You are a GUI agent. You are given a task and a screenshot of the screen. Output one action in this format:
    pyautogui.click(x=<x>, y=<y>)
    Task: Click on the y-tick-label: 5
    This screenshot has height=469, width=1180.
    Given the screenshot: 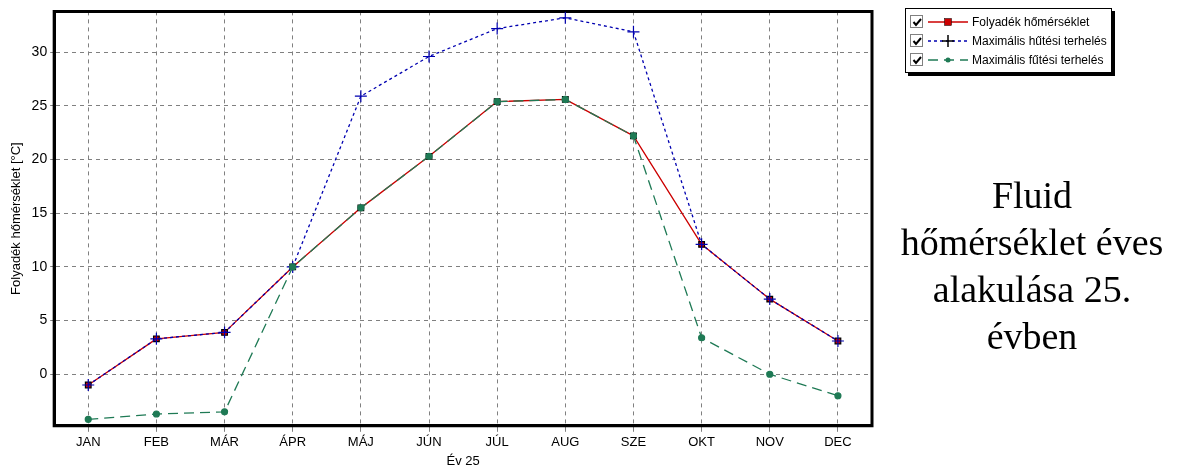 What is the action you would take?
    pyautogui.click(x=43, y=319)
    